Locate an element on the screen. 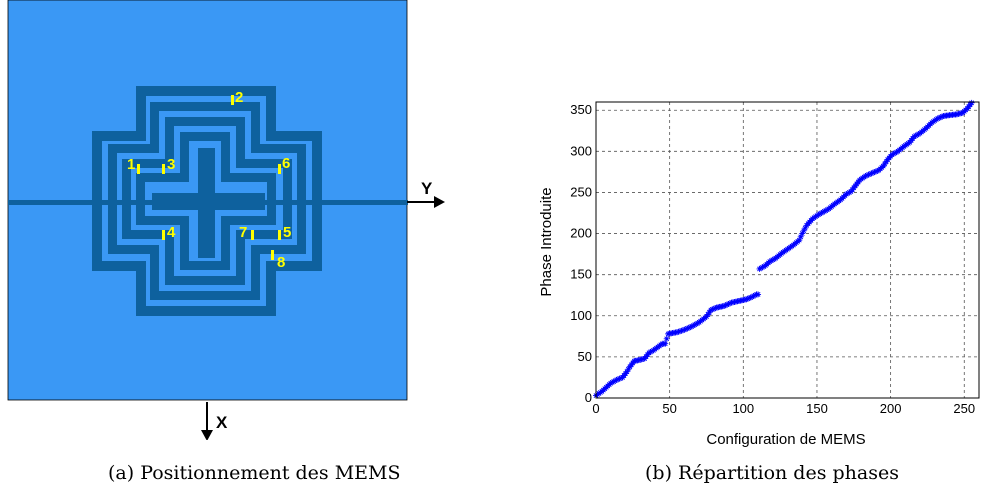  inner-ring is located at coordinates (207, 201).